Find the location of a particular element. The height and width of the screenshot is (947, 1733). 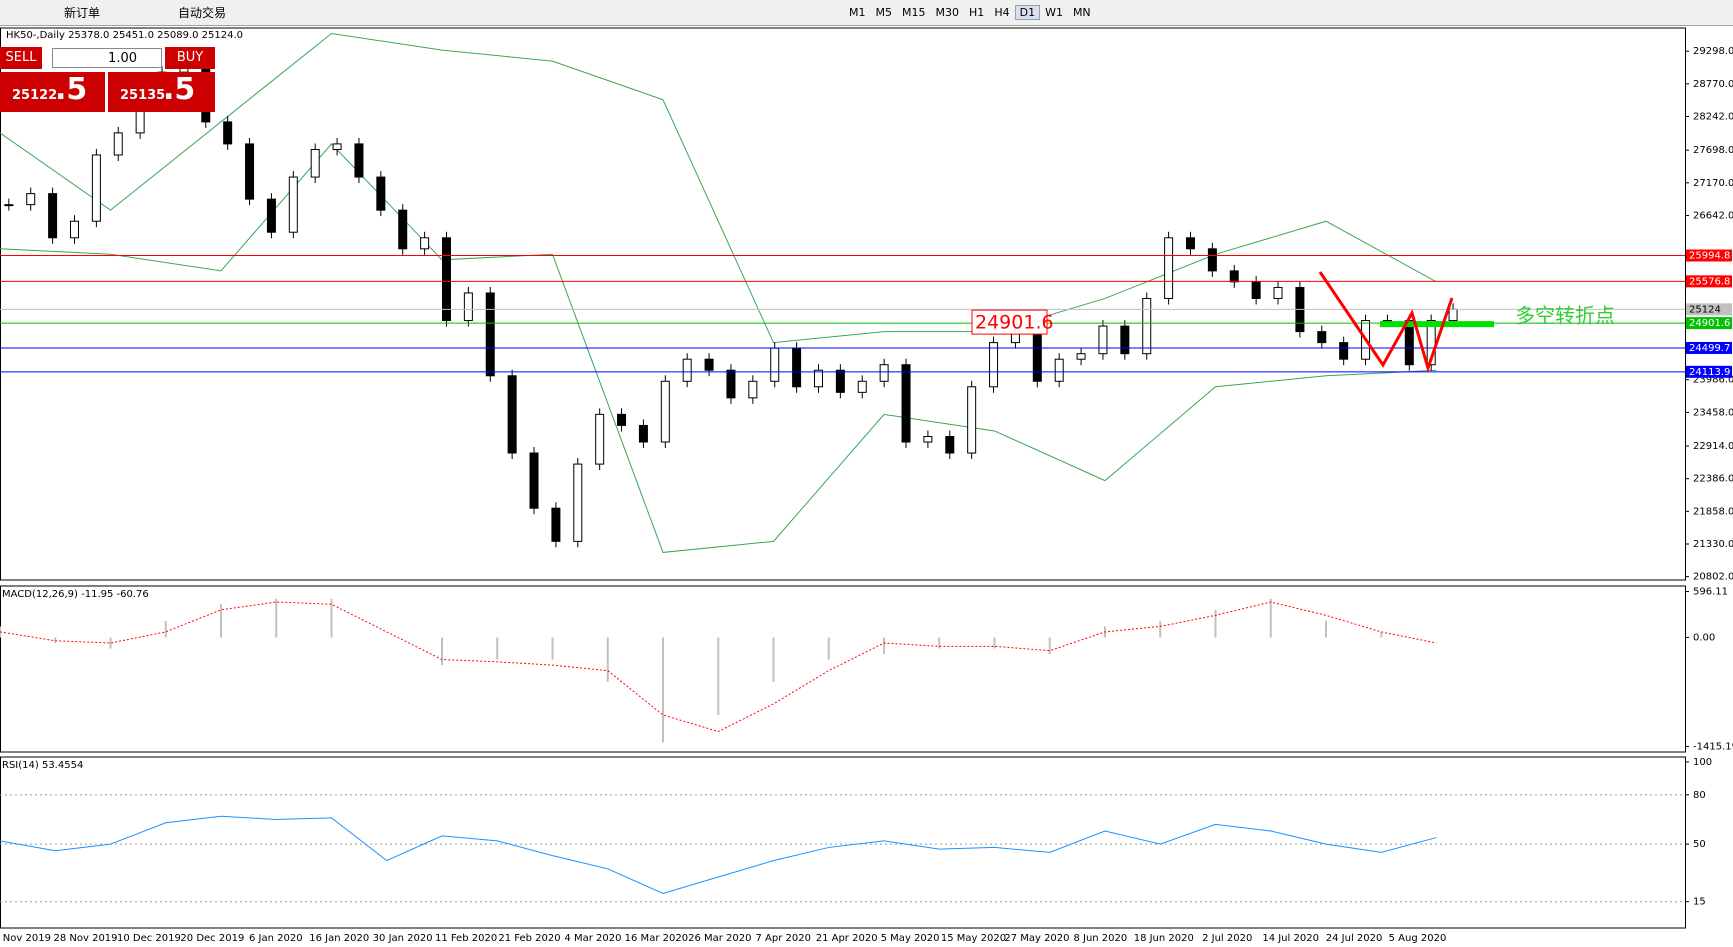

price-level-label: 25994.8 is located at coordinates (1709, 255).